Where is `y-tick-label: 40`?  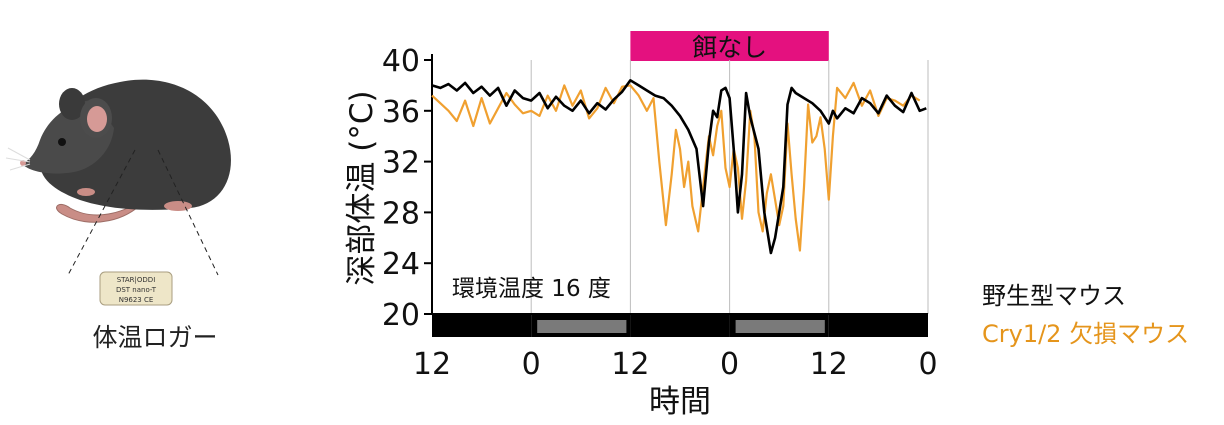
y-tick-label: 40 is located at coordinates (401, 61).